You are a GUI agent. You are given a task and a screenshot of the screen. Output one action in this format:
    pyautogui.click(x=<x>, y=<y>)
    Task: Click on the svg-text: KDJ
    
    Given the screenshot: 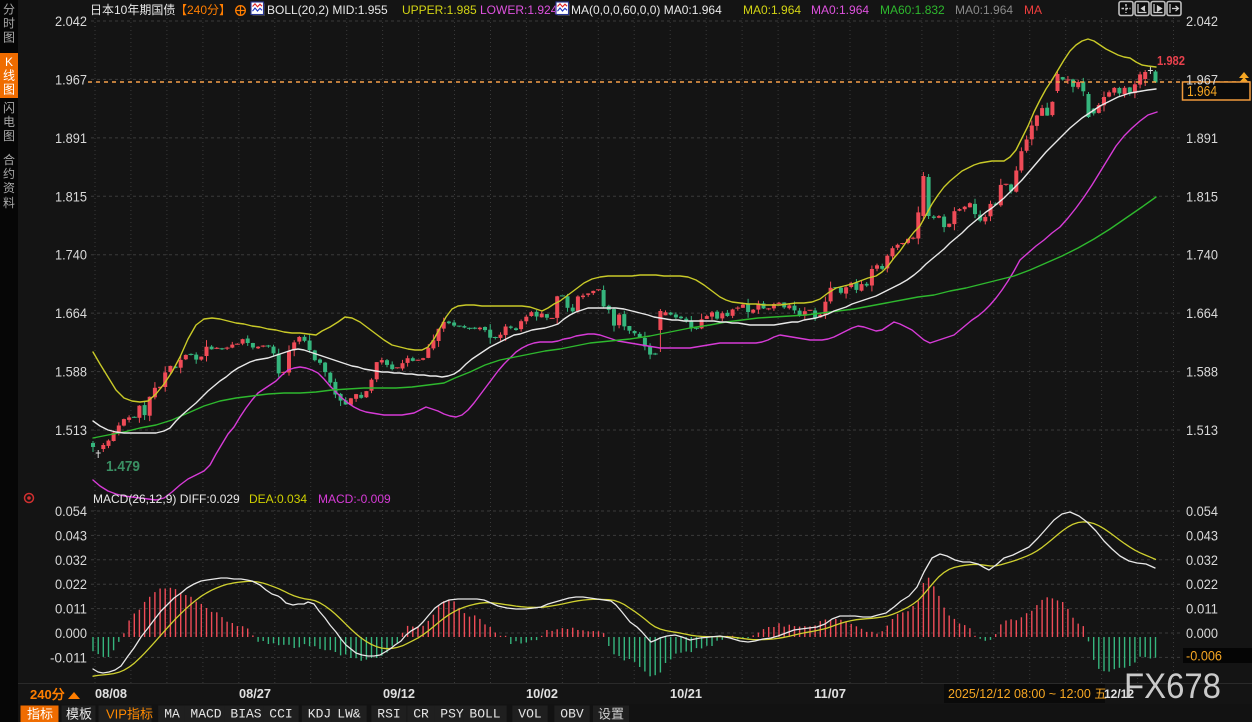 What is the action you would take?
    pyautogui.click(x=319, y=714)
    